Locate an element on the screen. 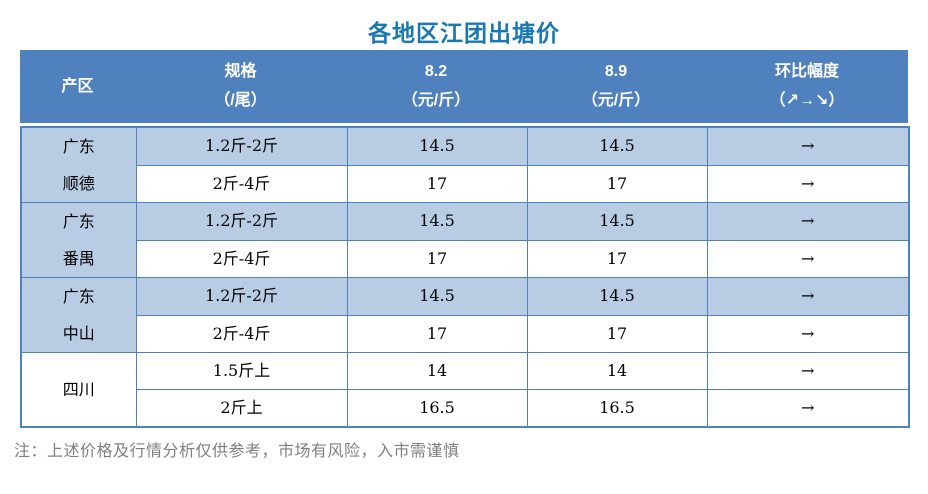 This screenshot has height=494, width=928. header-region: 产区 is located at coordinates (77, 86).